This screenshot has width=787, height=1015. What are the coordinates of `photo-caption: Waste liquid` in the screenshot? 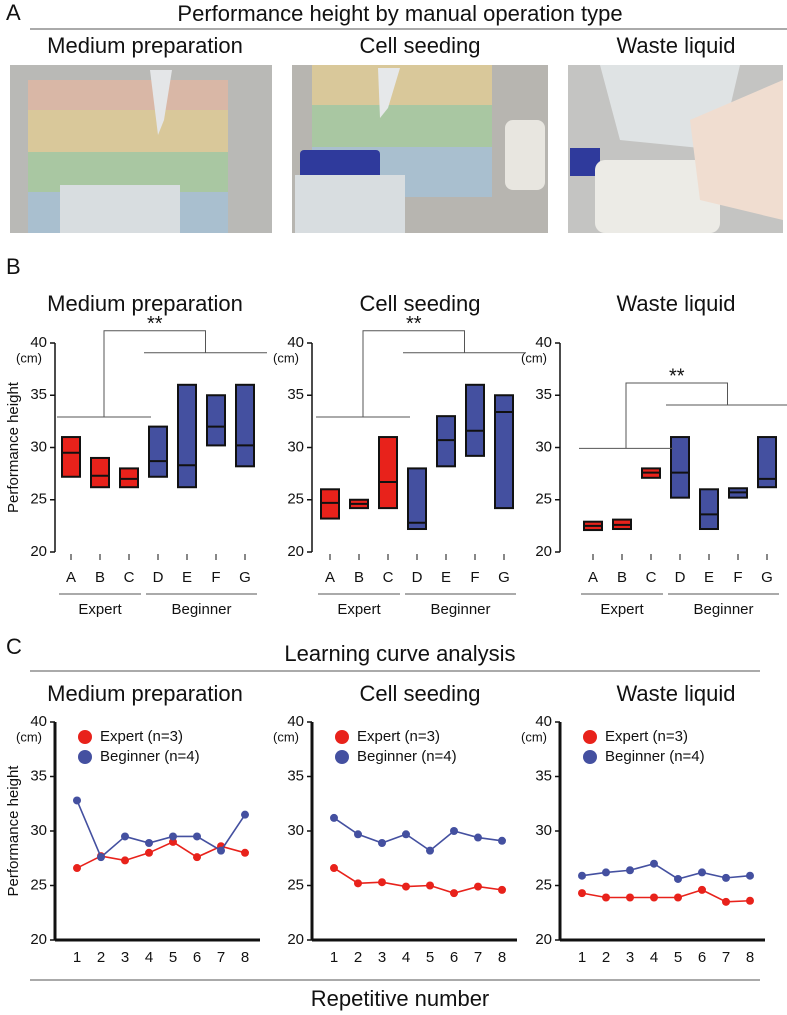 It's located at (675, 45).